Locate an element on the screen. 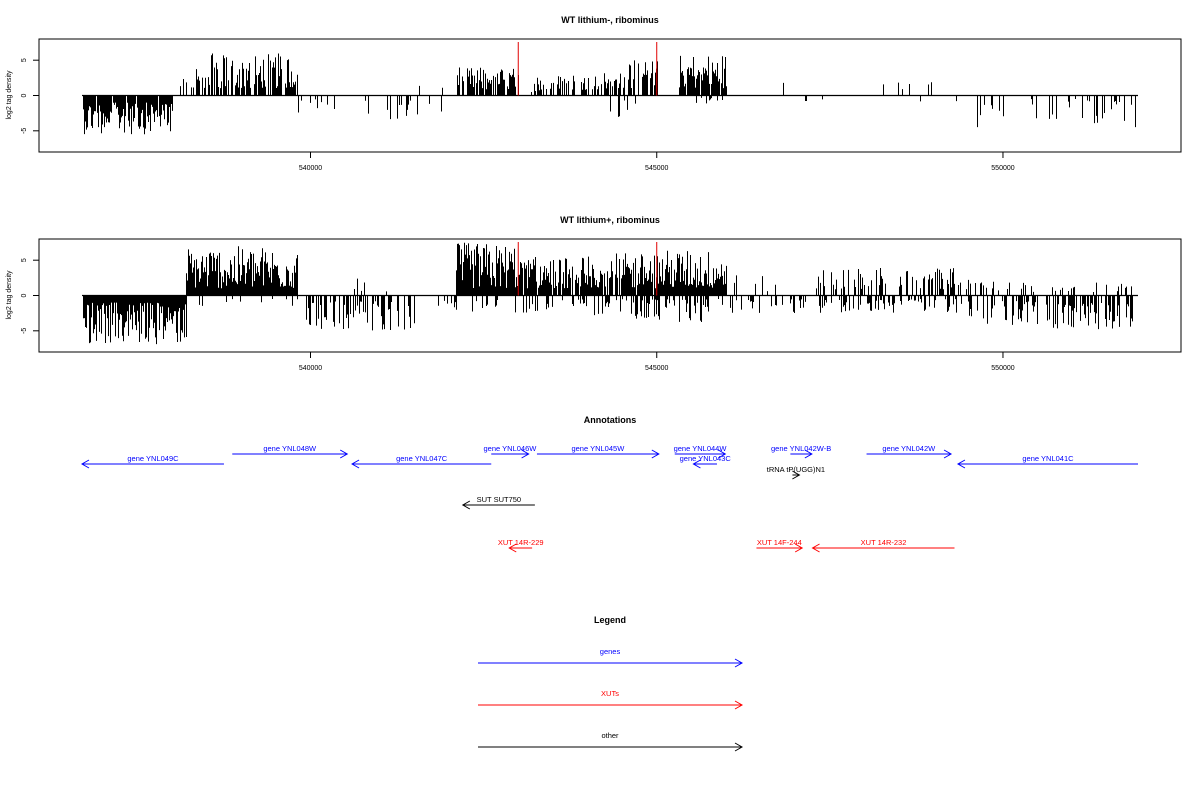 The height and width of the screenshot is (800, 1200). y-tick-label: -5 is located at coordinates (24, 331).